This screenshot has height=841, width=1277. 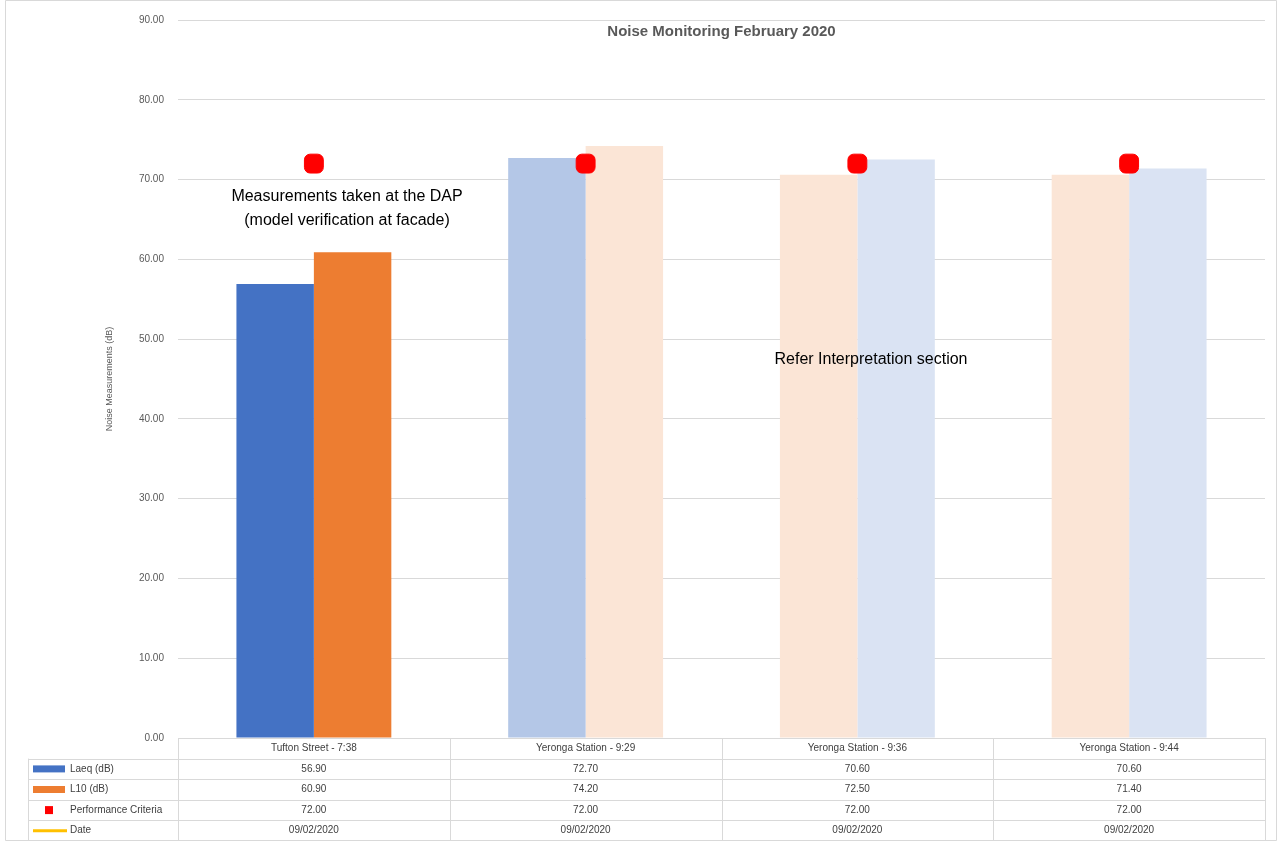 I want to click on annotation: Measurements taken at the DAP (model verification at facade), so click(x=347, y=208).